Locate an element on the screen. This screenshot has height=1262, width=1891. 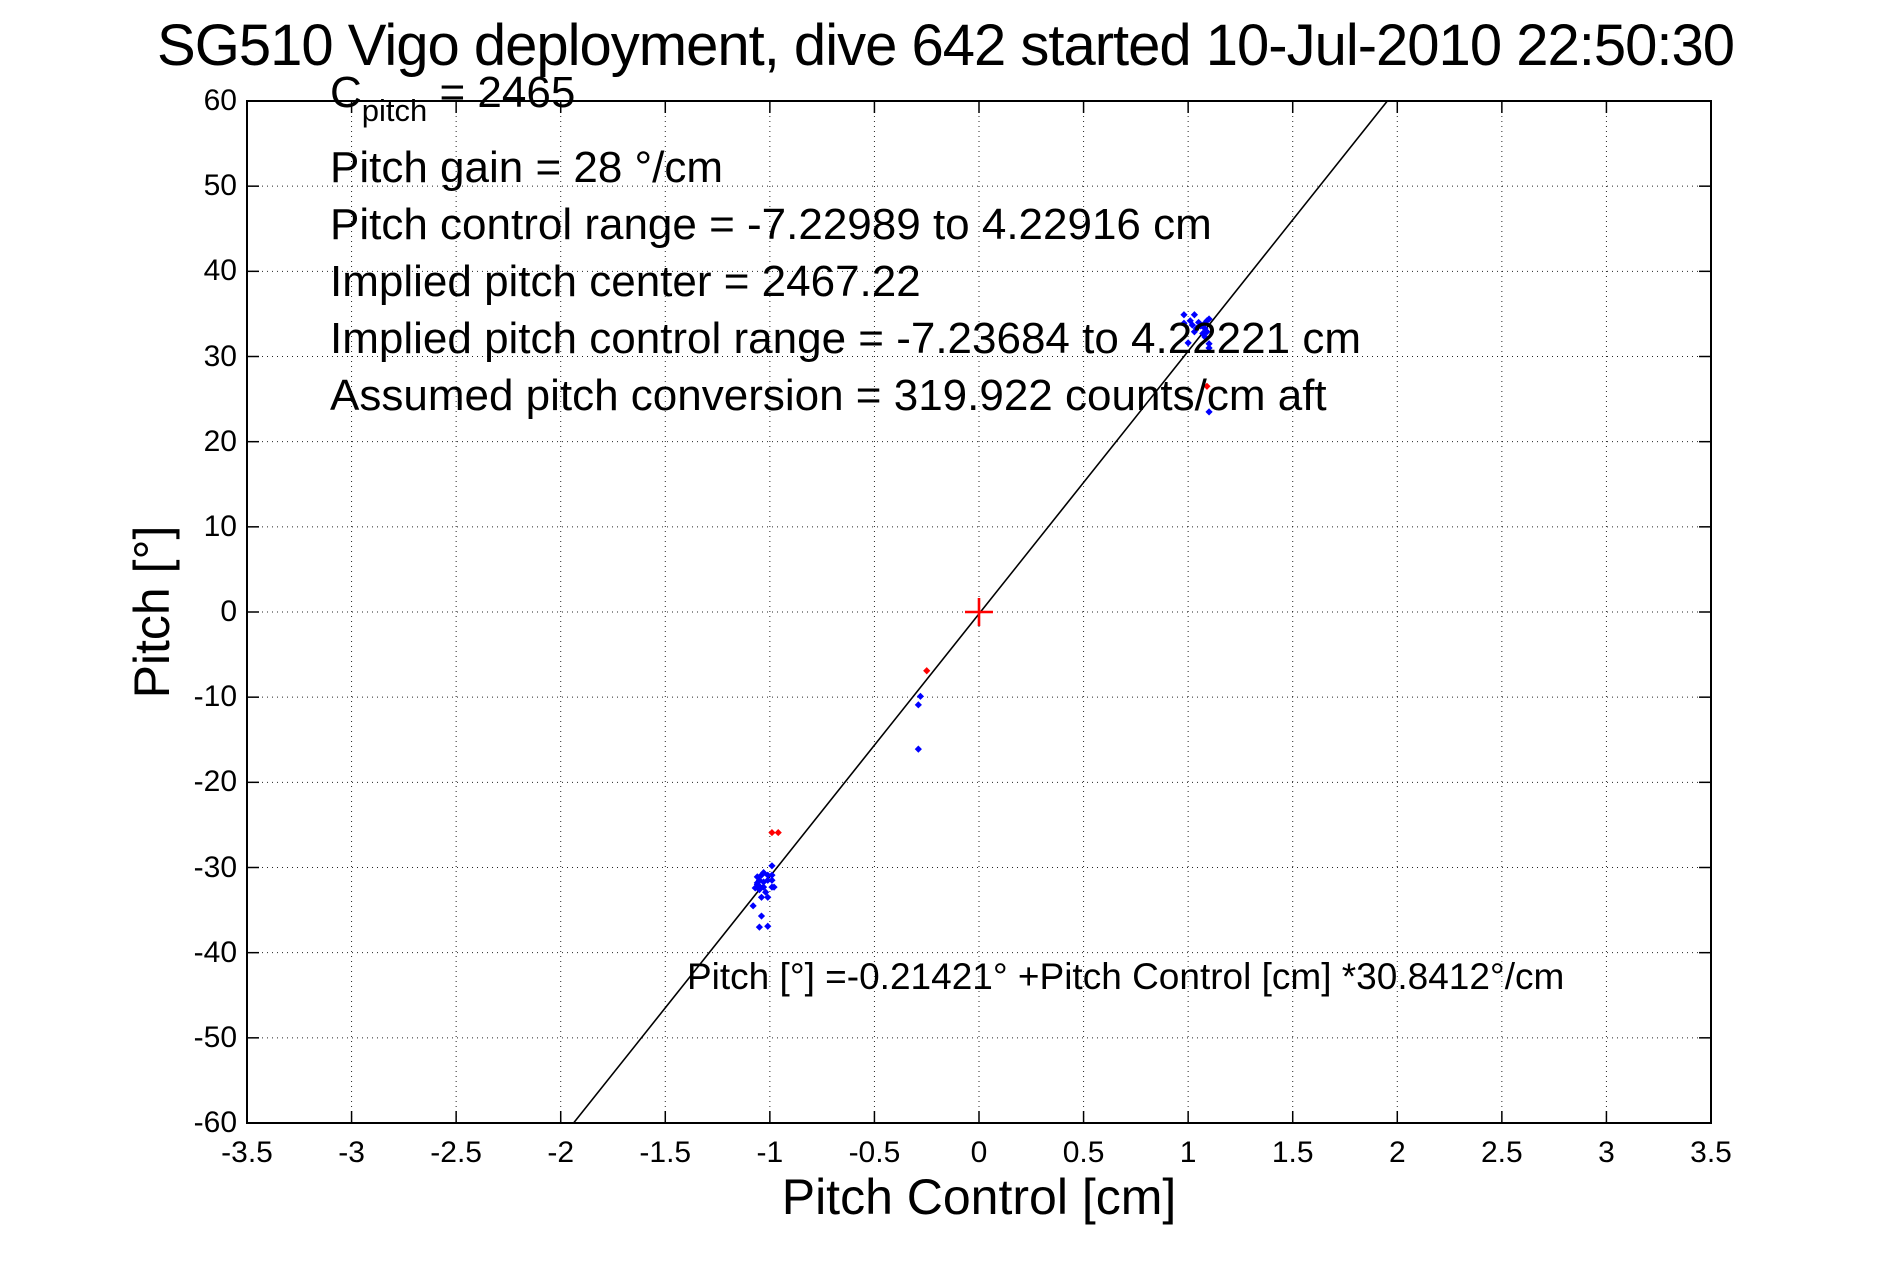
x-tick-label: 0.5 is located at coordinates (1083, 1152).